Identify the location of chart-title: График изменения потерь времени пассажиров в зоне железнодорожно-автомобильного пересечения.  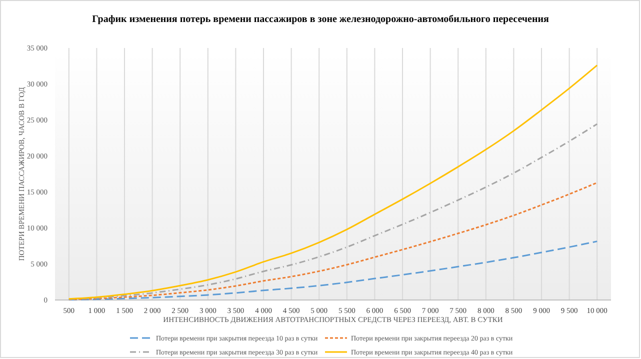
(321, 19).